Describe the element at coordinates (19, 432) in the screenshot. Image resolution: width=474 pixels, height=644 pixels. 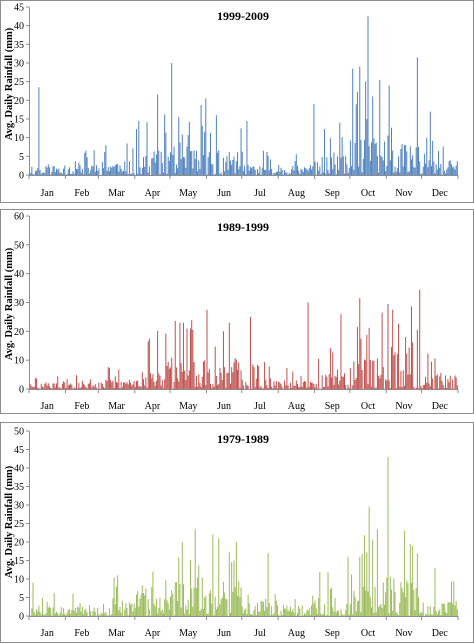
I see `y-tick-label: 50` at that location.